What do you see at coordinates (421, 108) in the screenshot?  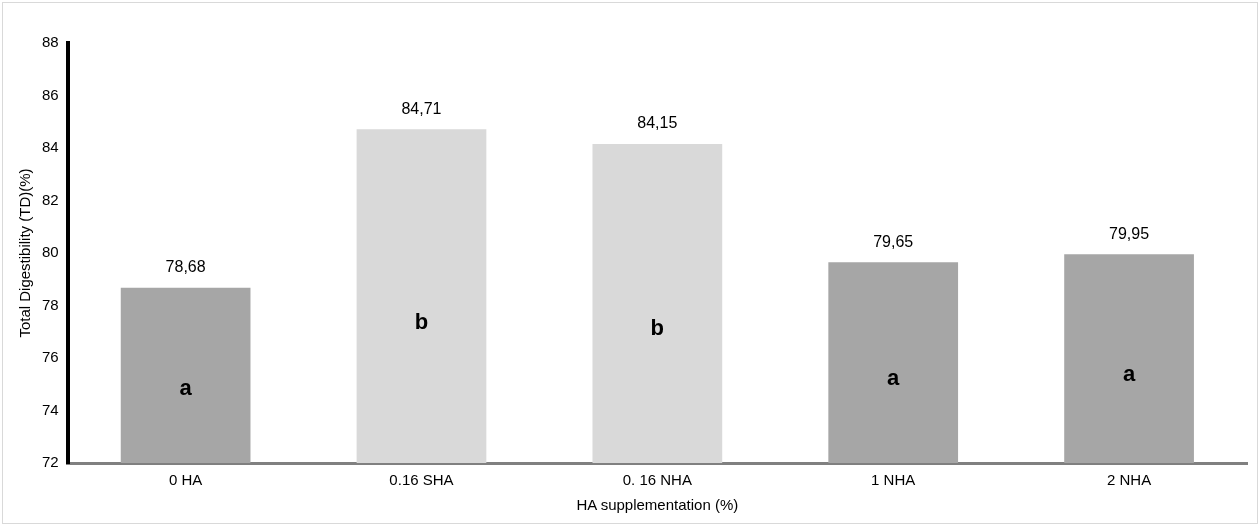 I see `data-label: 84,71` at bounding box center [421, 108].